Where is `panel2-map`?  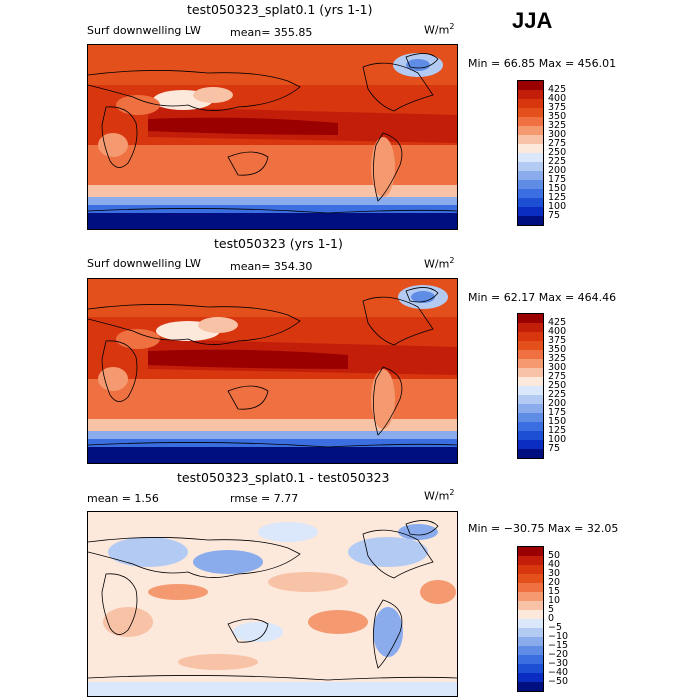 panel2-map is located at coordinates (272, 371).